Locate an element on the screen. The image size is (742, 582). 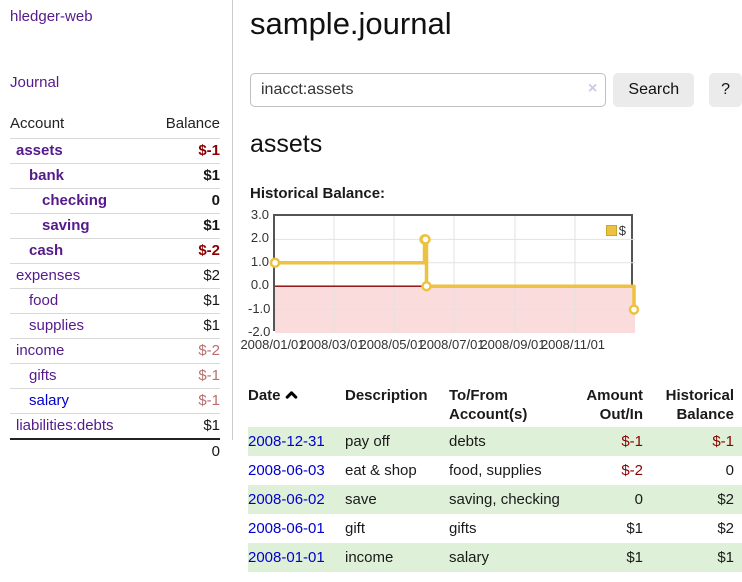
register-row: 2008-06-01 gift gifts $1 $2 is located at coordinates (495, 528).